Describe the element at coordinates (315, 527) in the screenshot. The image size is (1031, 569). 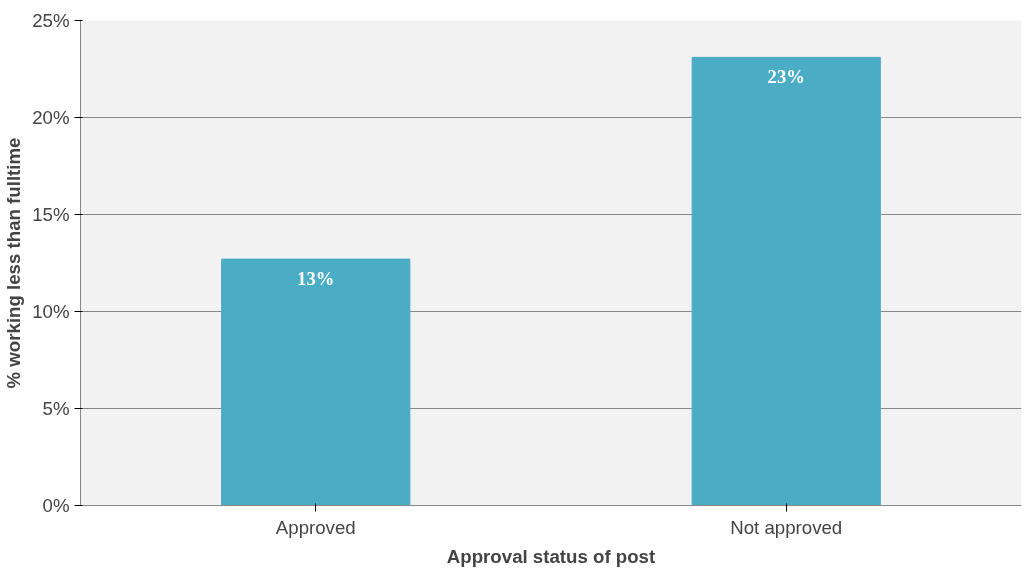
I see `x-tick-label: Approved` at that location.